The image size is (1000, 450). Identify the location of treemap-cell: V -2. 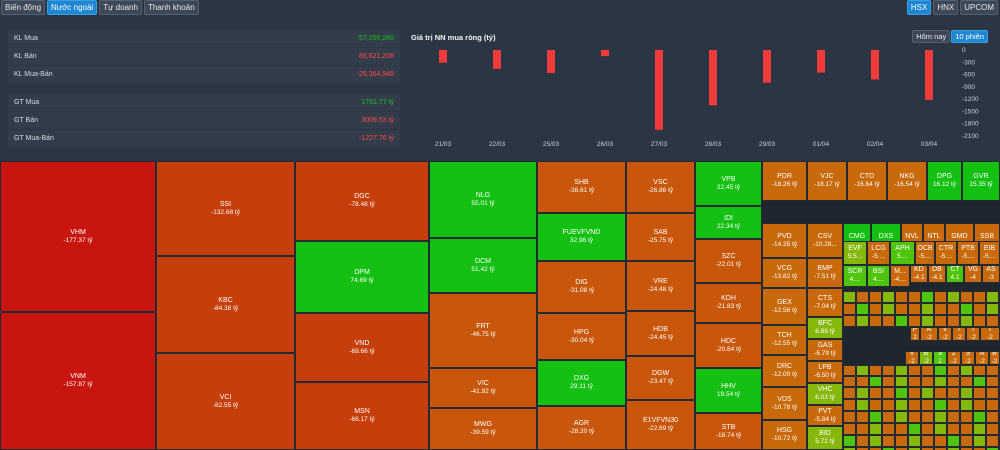
(945, 334).